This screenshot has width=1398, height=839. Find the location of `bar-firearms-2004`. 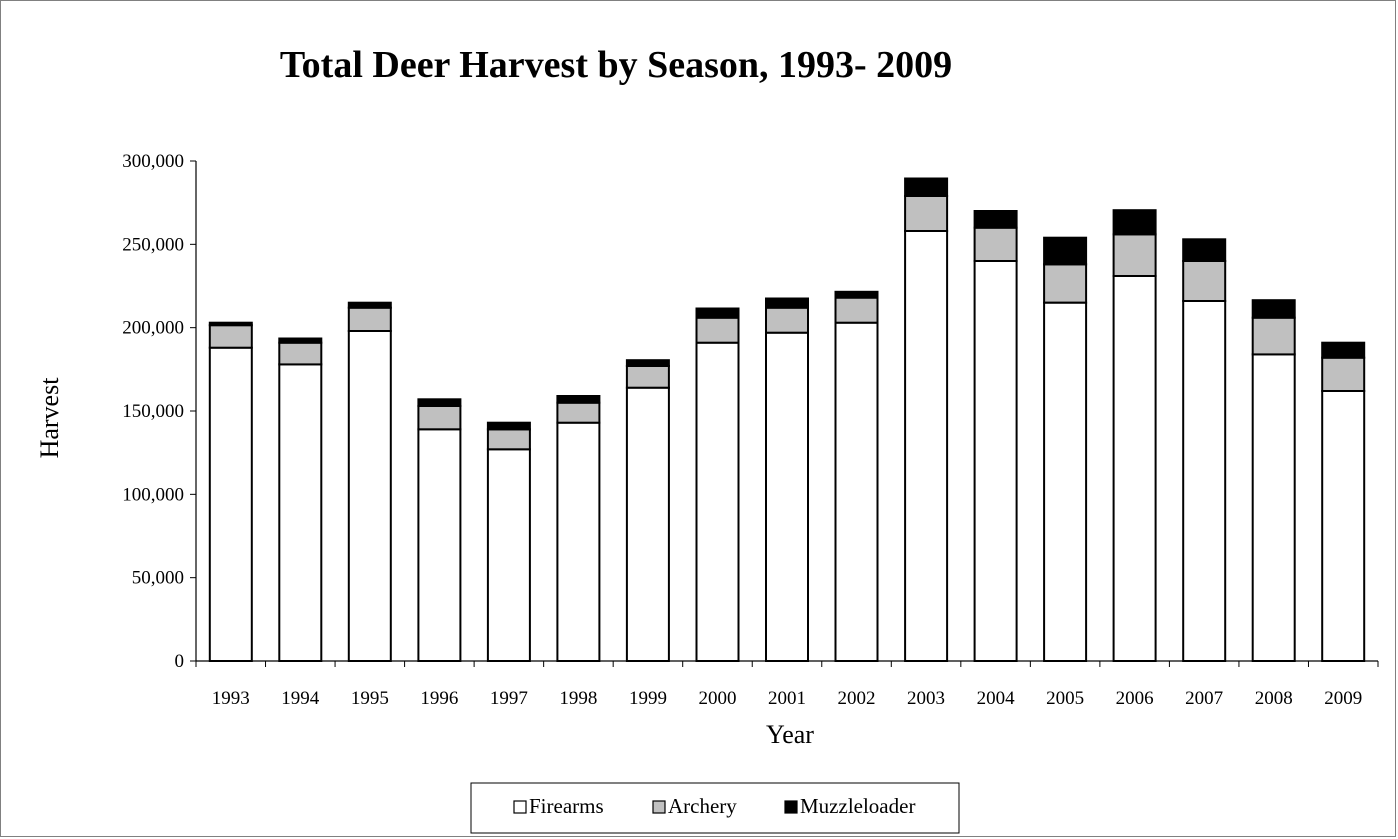

bar-firearms-2004 is located at coordinates (995, 461).